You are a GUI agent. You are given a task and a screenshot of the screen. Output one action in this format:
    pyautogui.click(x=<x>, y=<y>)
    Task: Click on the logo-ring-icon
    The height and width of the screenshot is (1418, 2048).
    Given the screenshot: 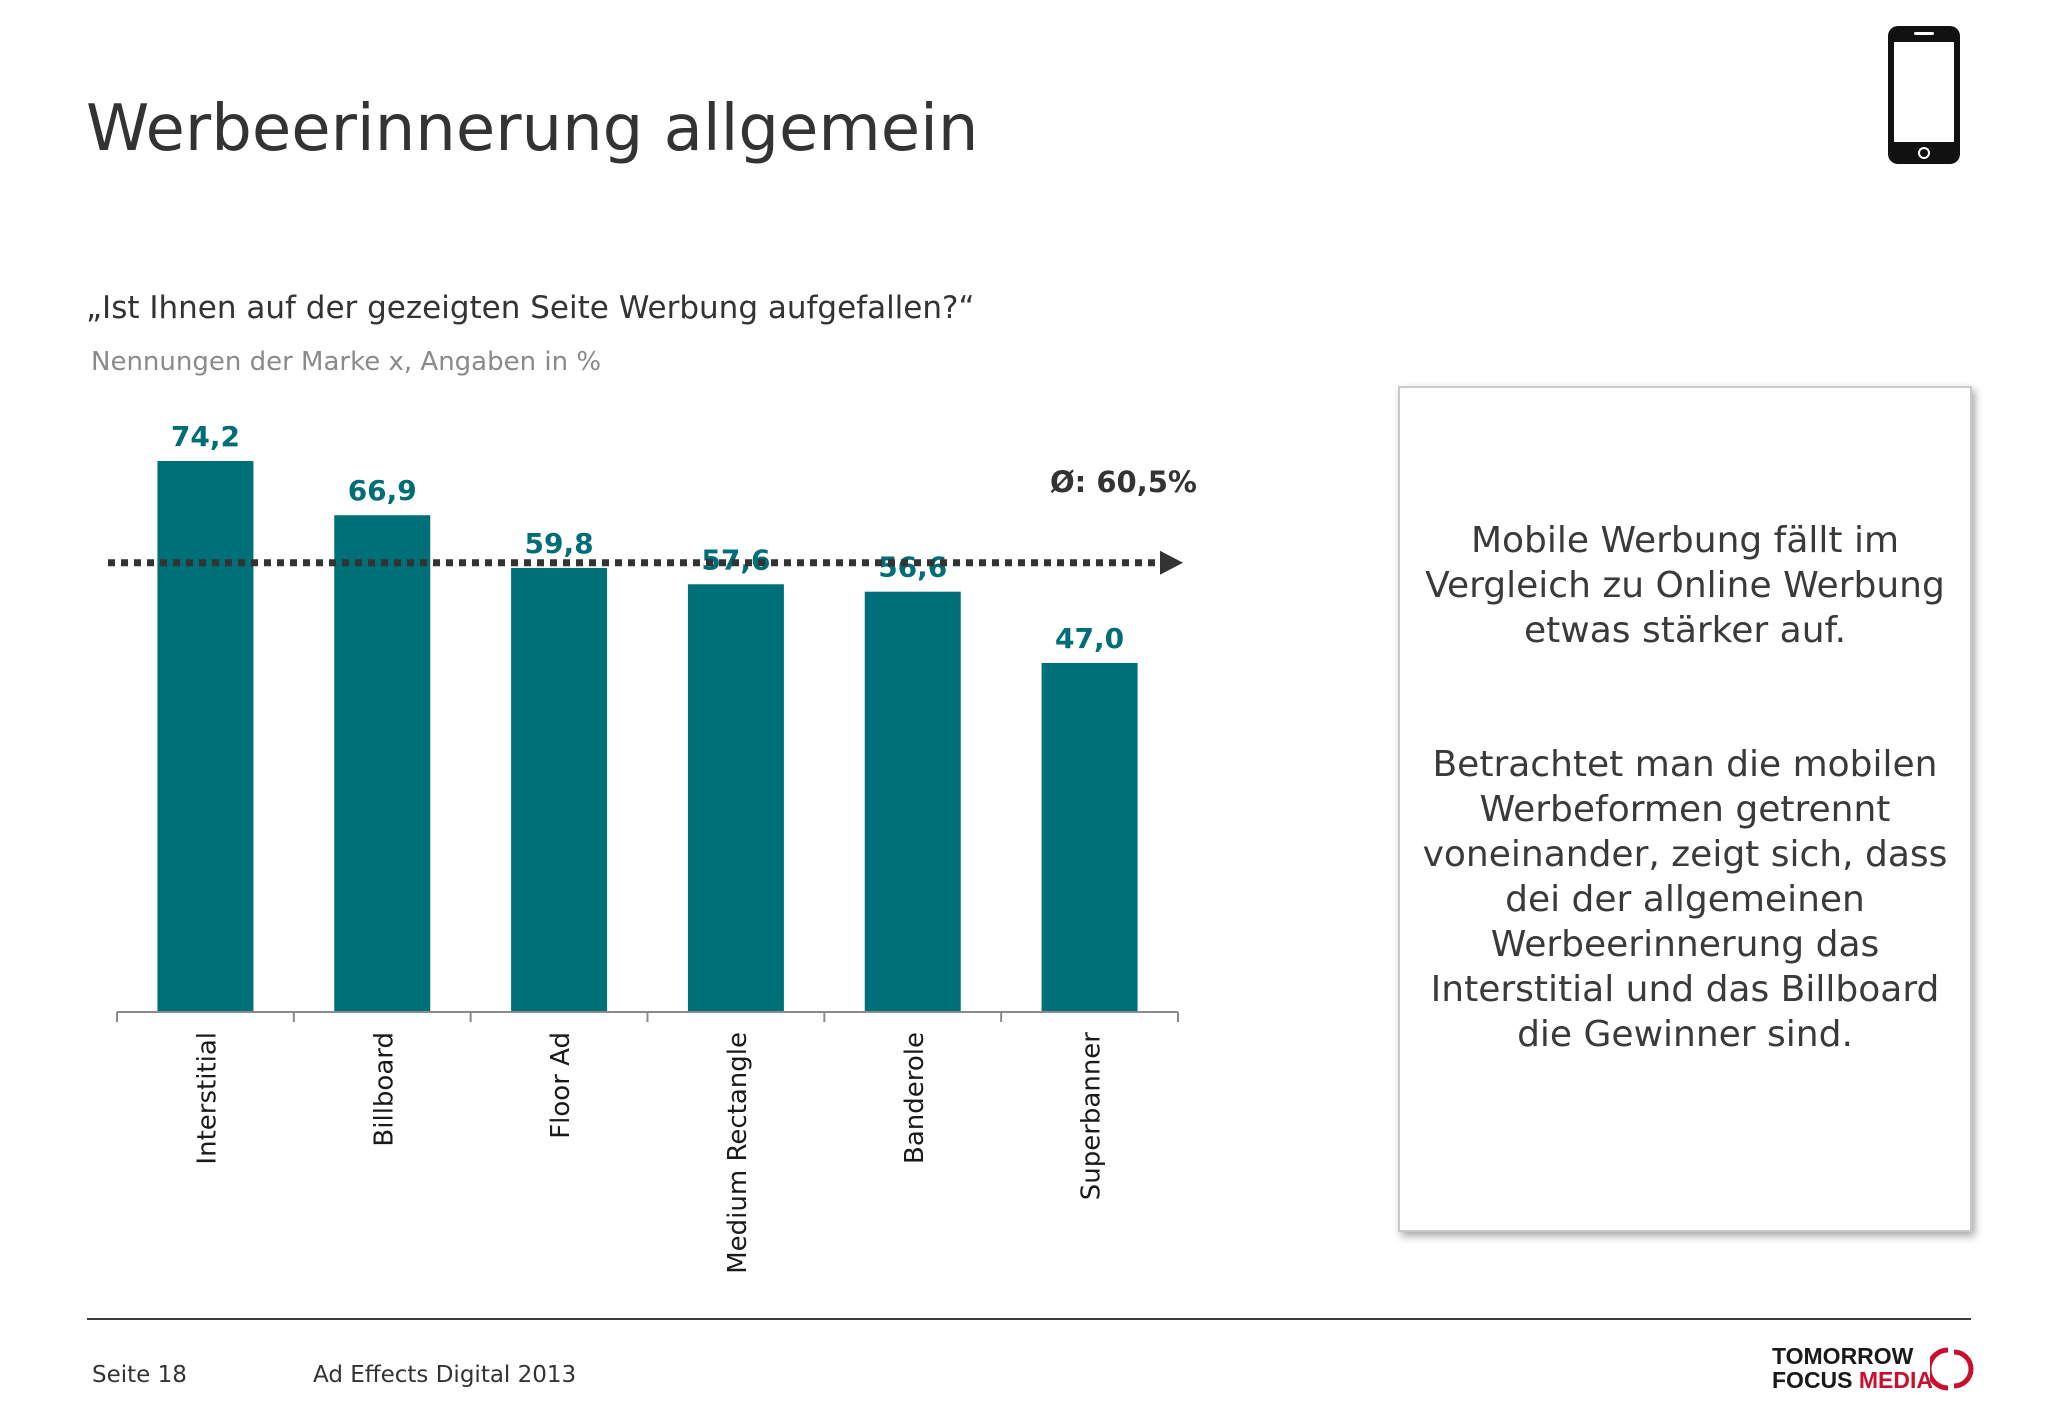 What is the action you would take?
    pyautogui.click(x=1952, y=1369)
    